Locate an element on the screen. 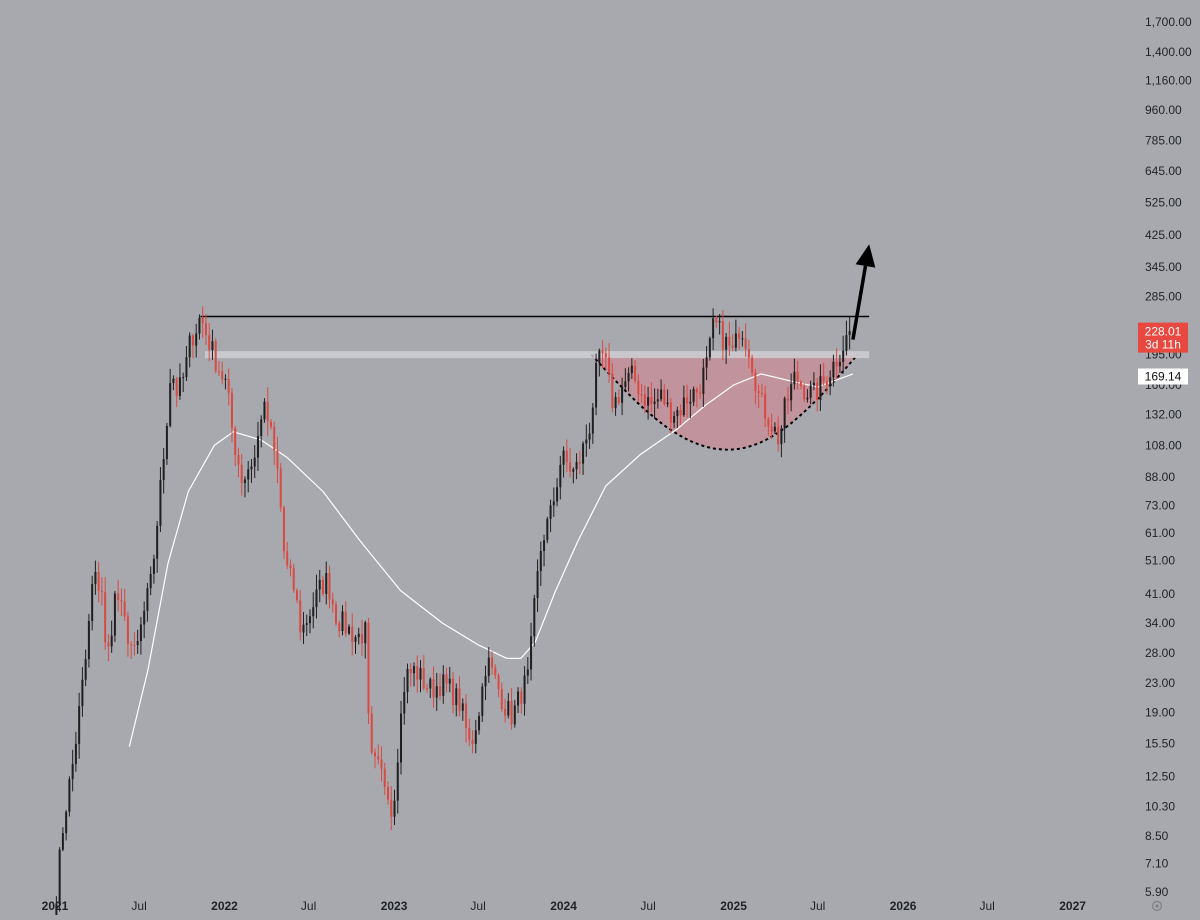 The height and width of the screenshot is (920, 1200). settings-icon is located at coordinates (1157, 906).